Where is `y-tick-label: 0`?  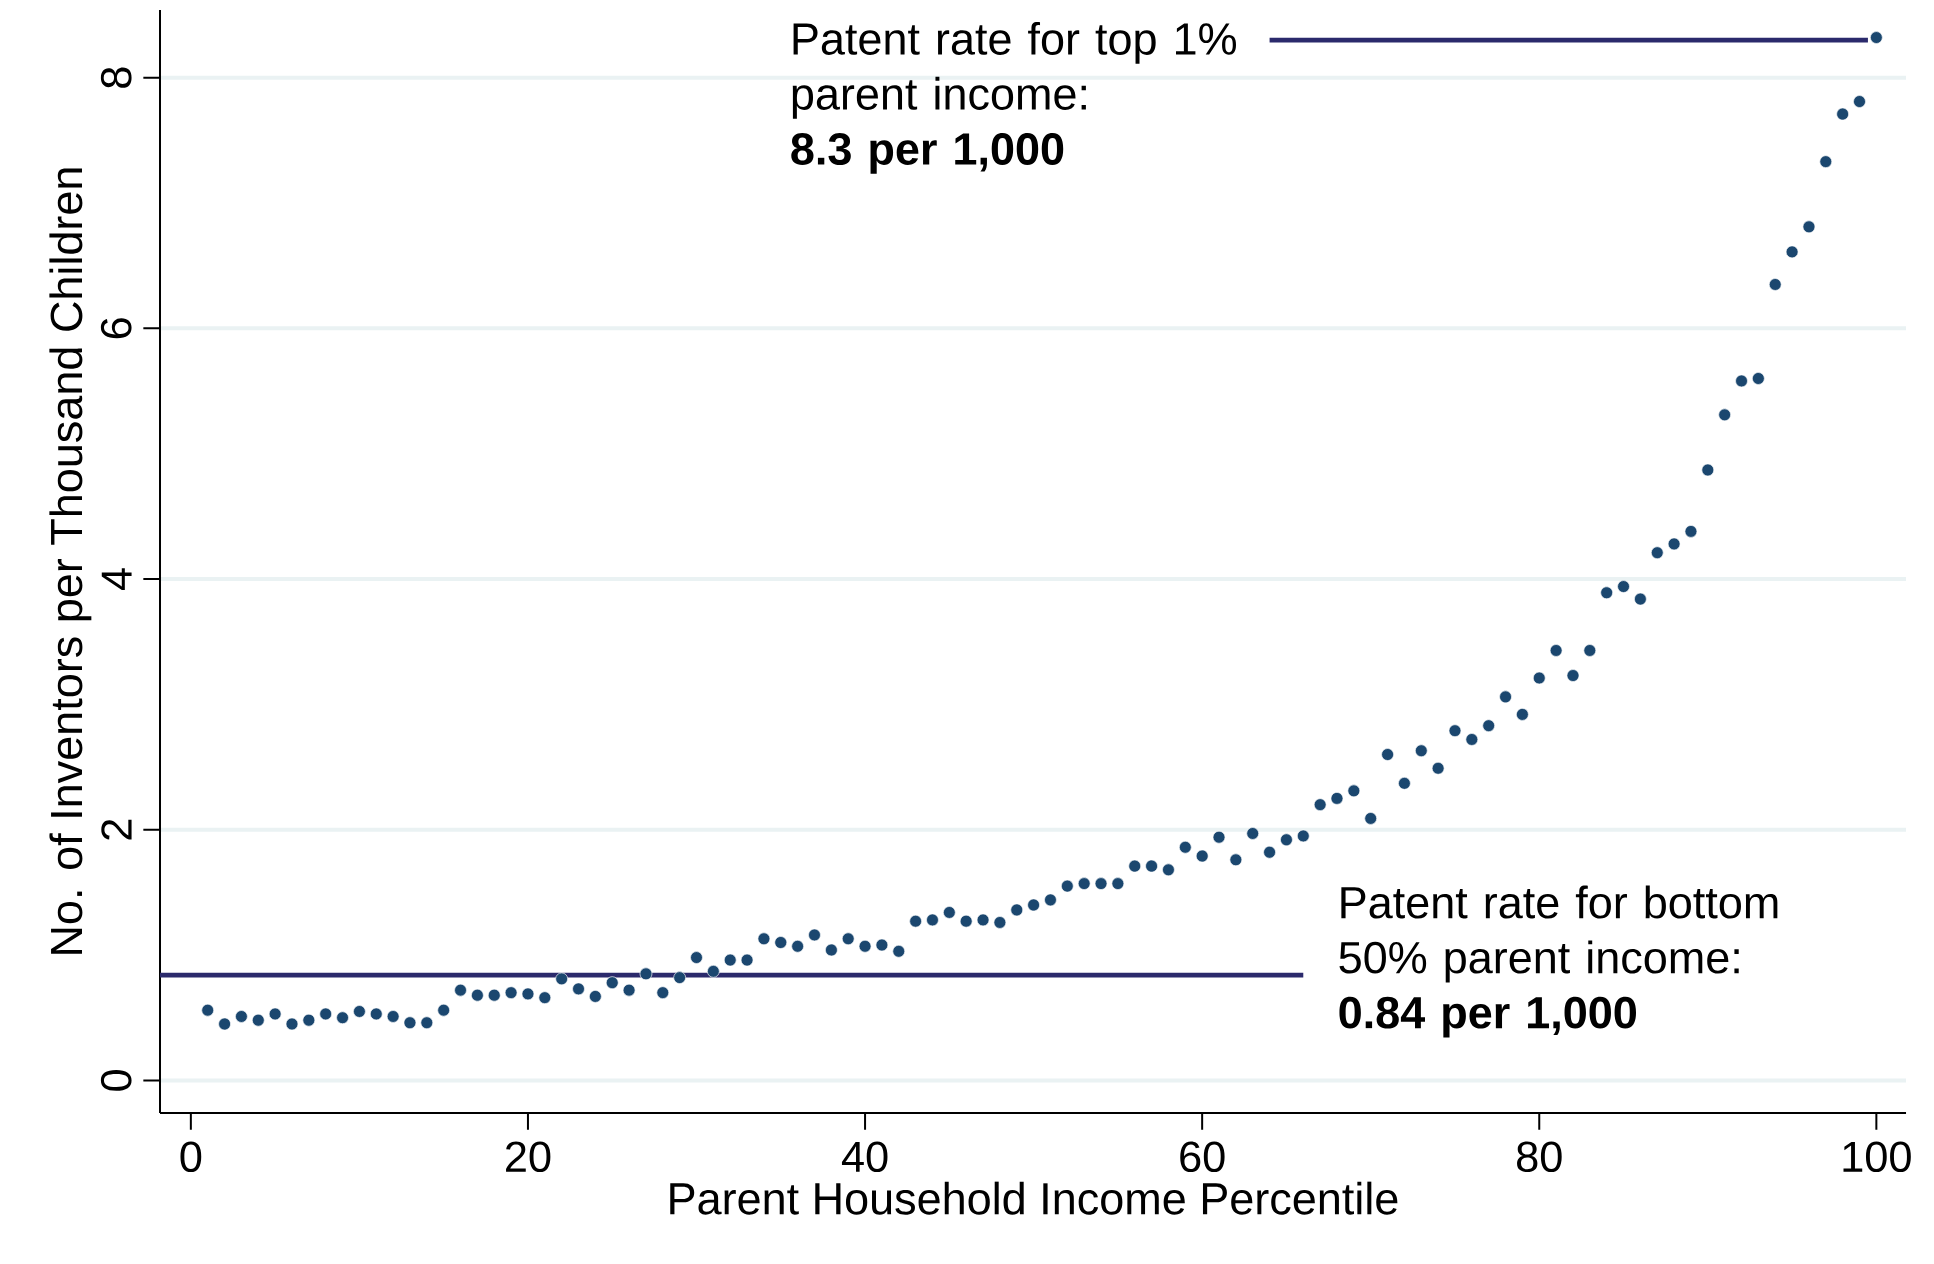 y-tick-label: 0 is located at coordinates (116, 1080).